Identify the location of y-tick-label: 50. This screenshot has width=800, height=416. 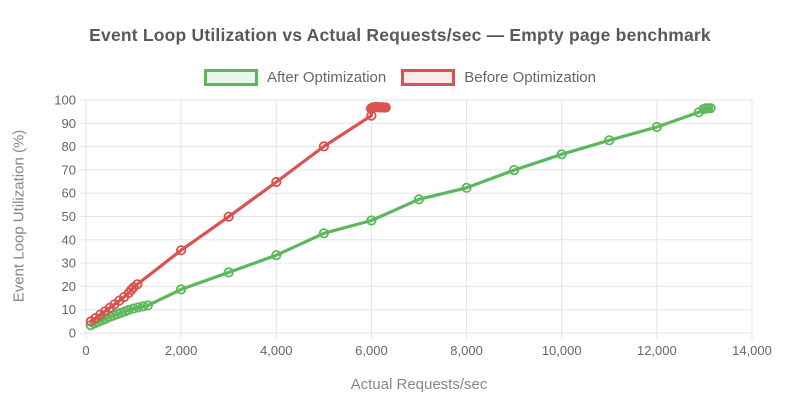
(69, 216).